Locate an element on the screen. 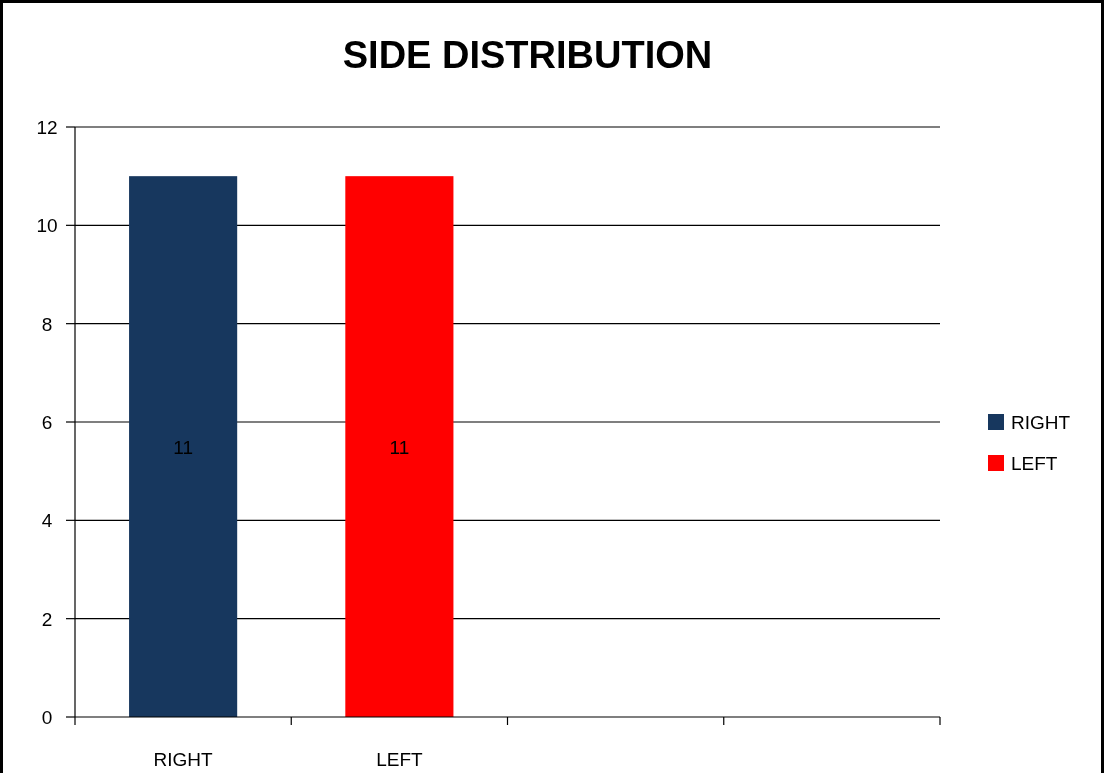 The image size is (1104, 773). legend-label: RIGHT is located at coordinates (1041, 422).